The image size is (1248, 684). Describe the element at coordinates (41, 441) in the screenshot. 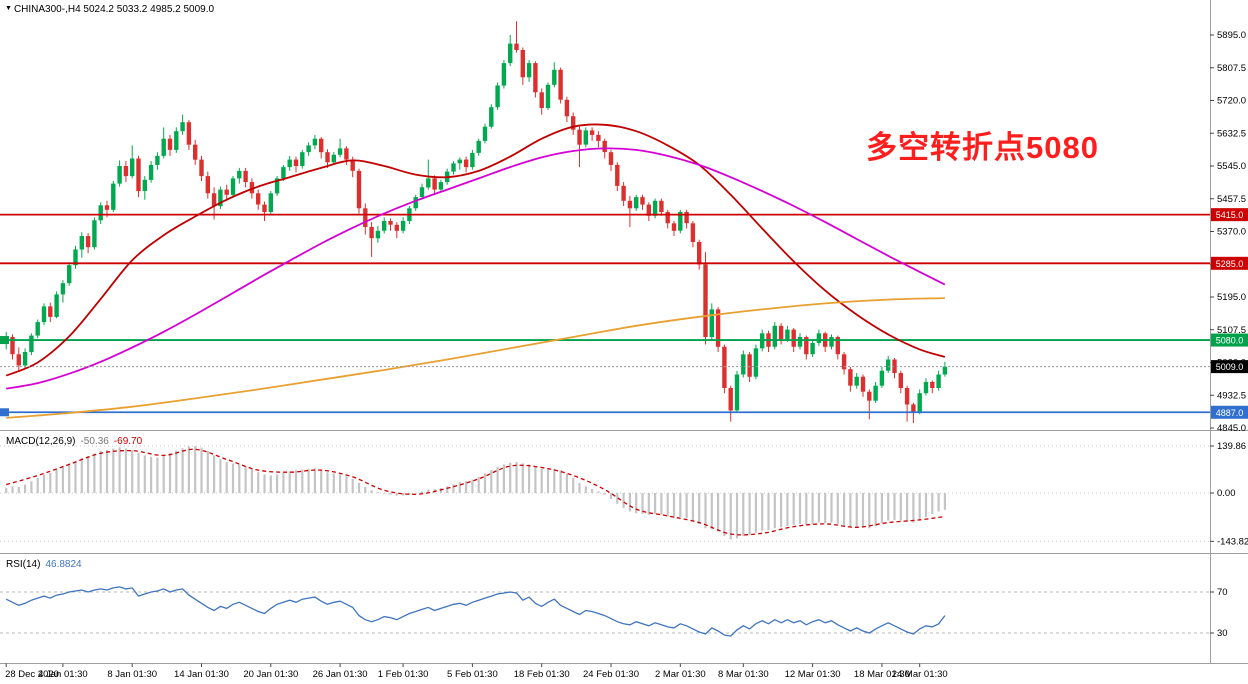

I see `macd-name: MACD(12,26,9)` at that location.